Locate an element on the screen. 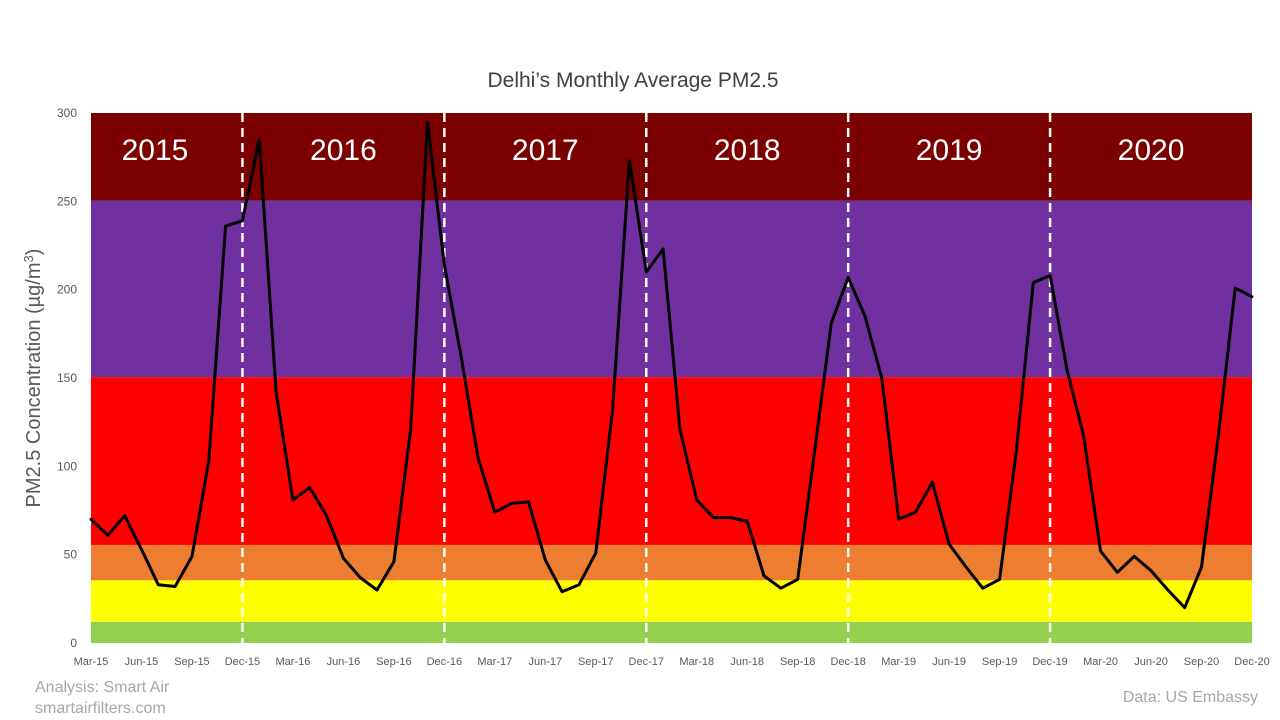 Image resolution: width=1280 pixels, height=720 pixels. x-tick-label: Jun-18 is located at coordinates (747, 662).